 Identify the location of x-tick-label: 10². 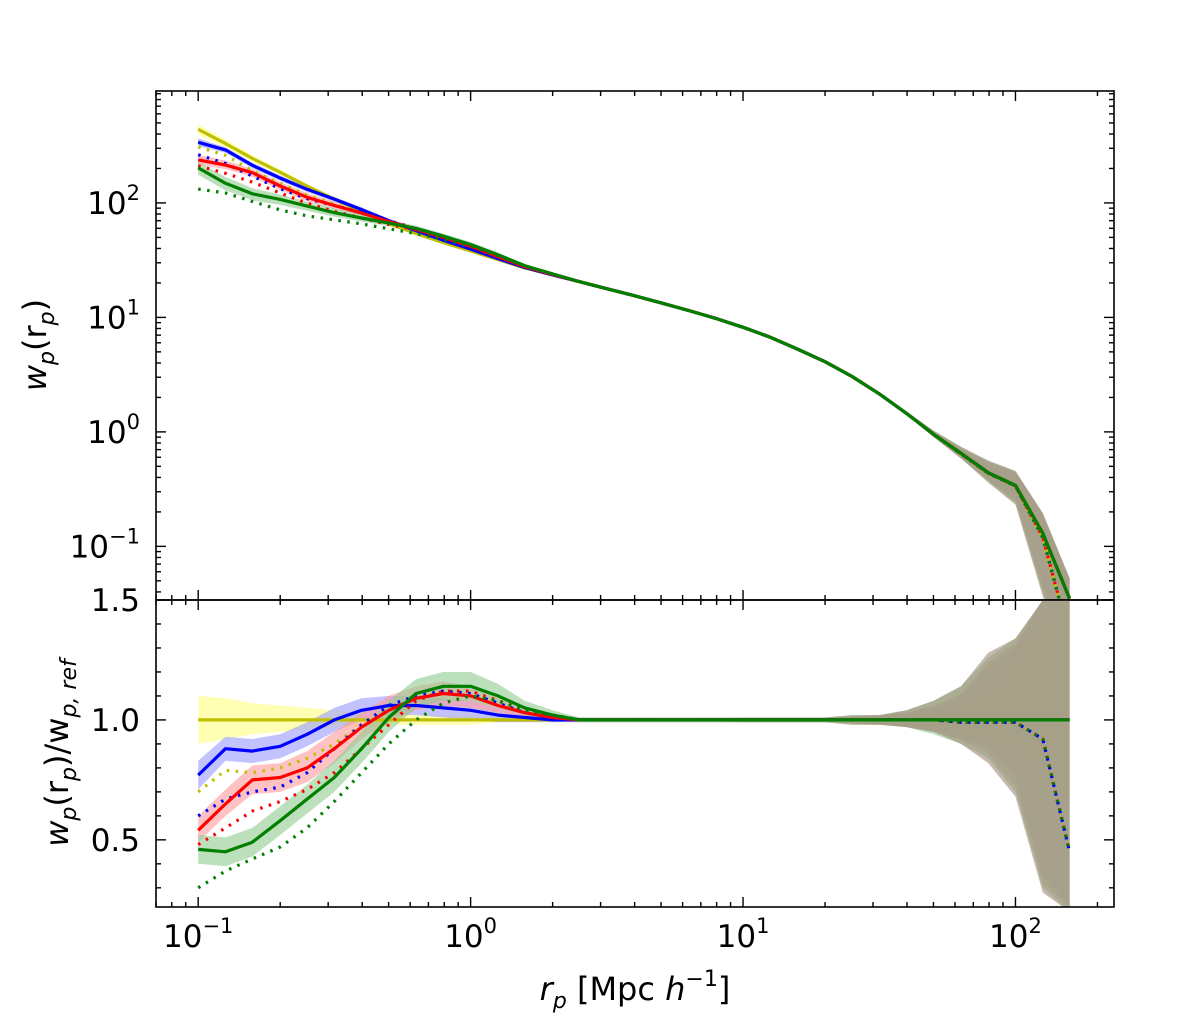
(1015, 934).